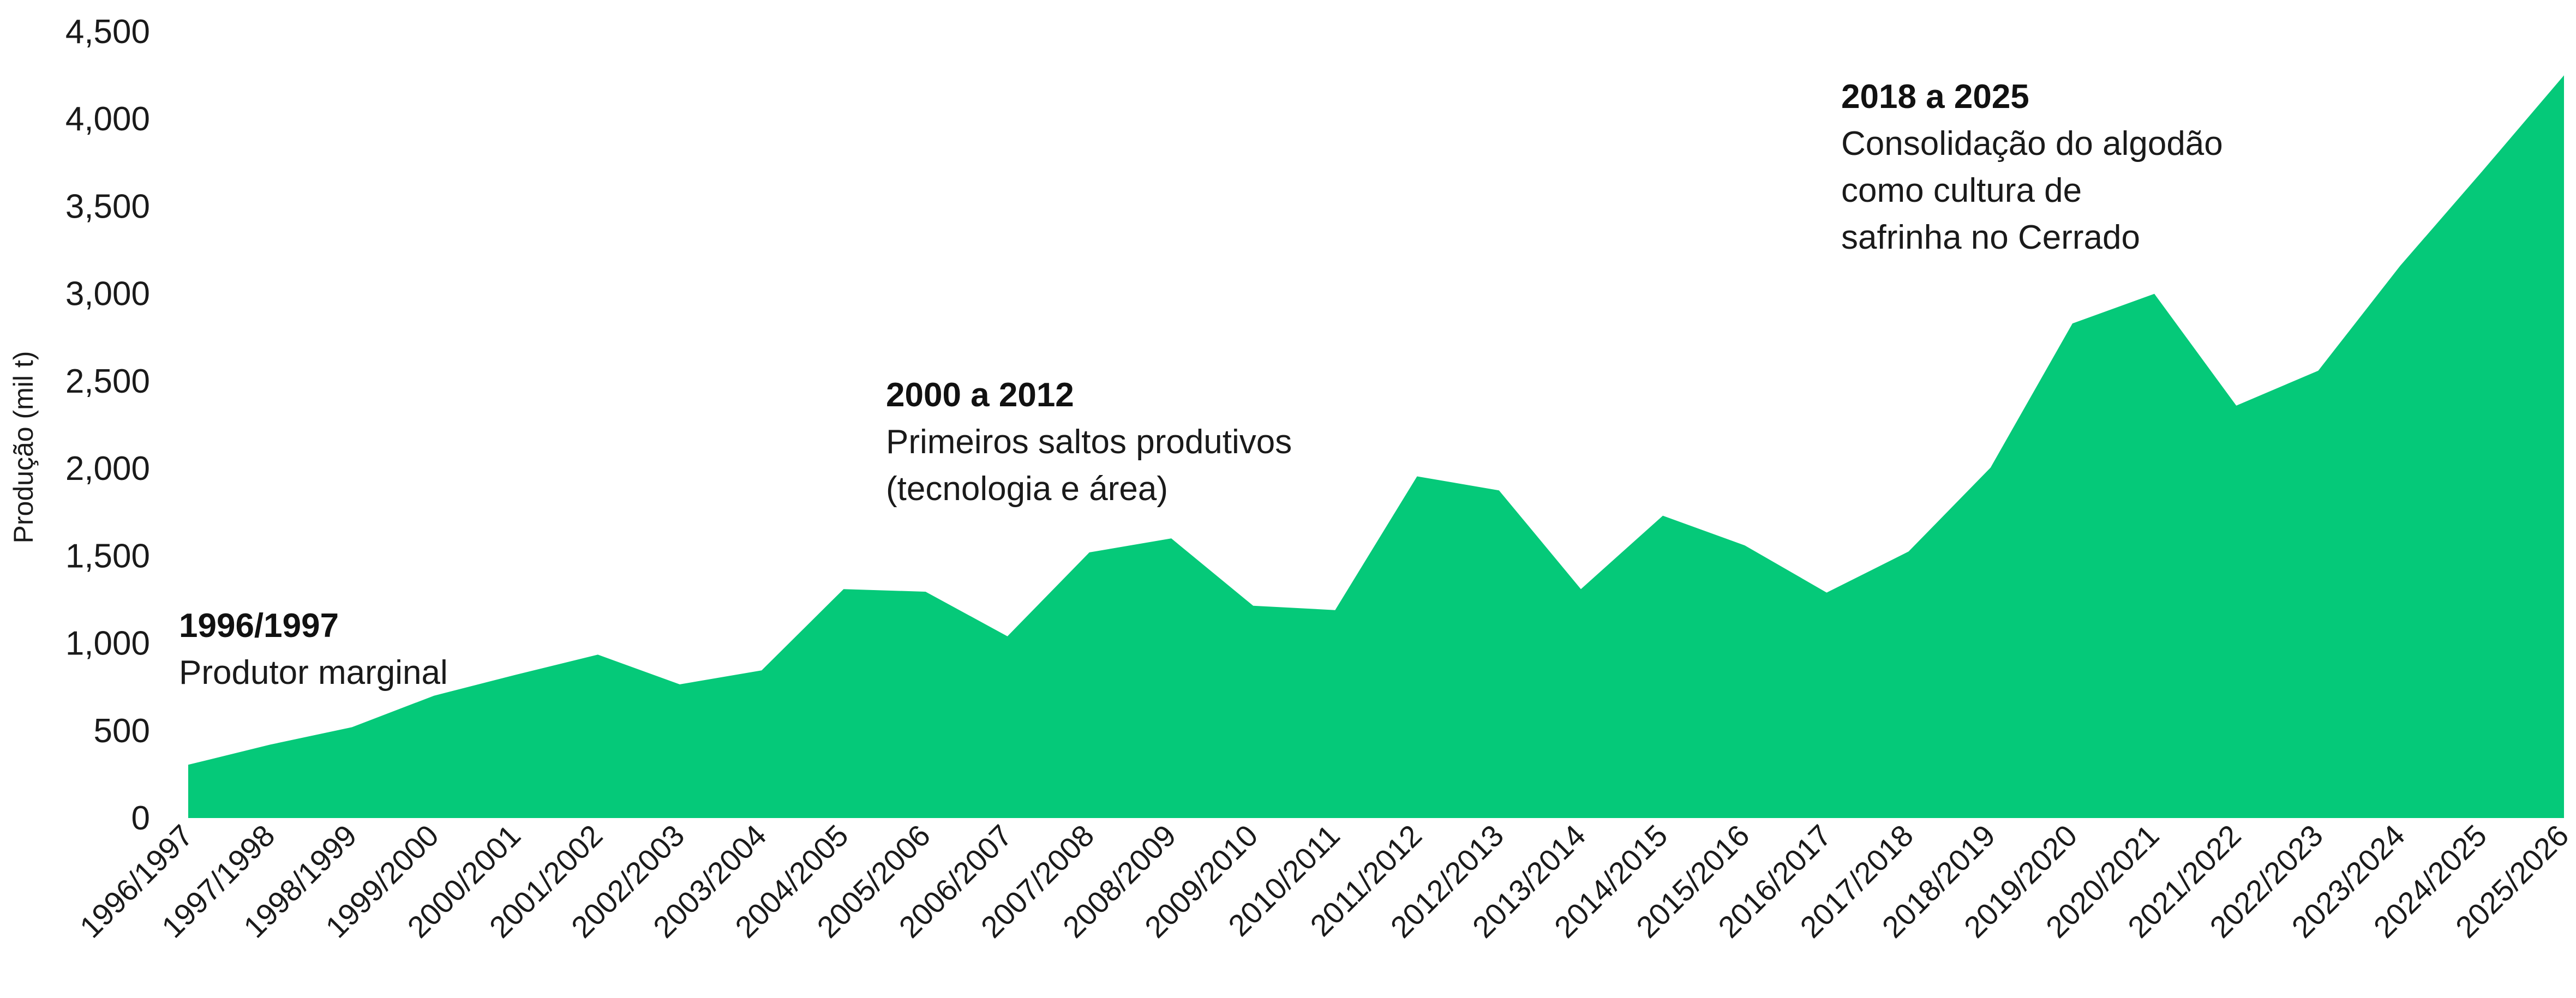 This screenshot has width=2576, height=998. I want to click on annotation-2000-2012-line-1: Primeiros saltos produtivos, so click(1089, 442).